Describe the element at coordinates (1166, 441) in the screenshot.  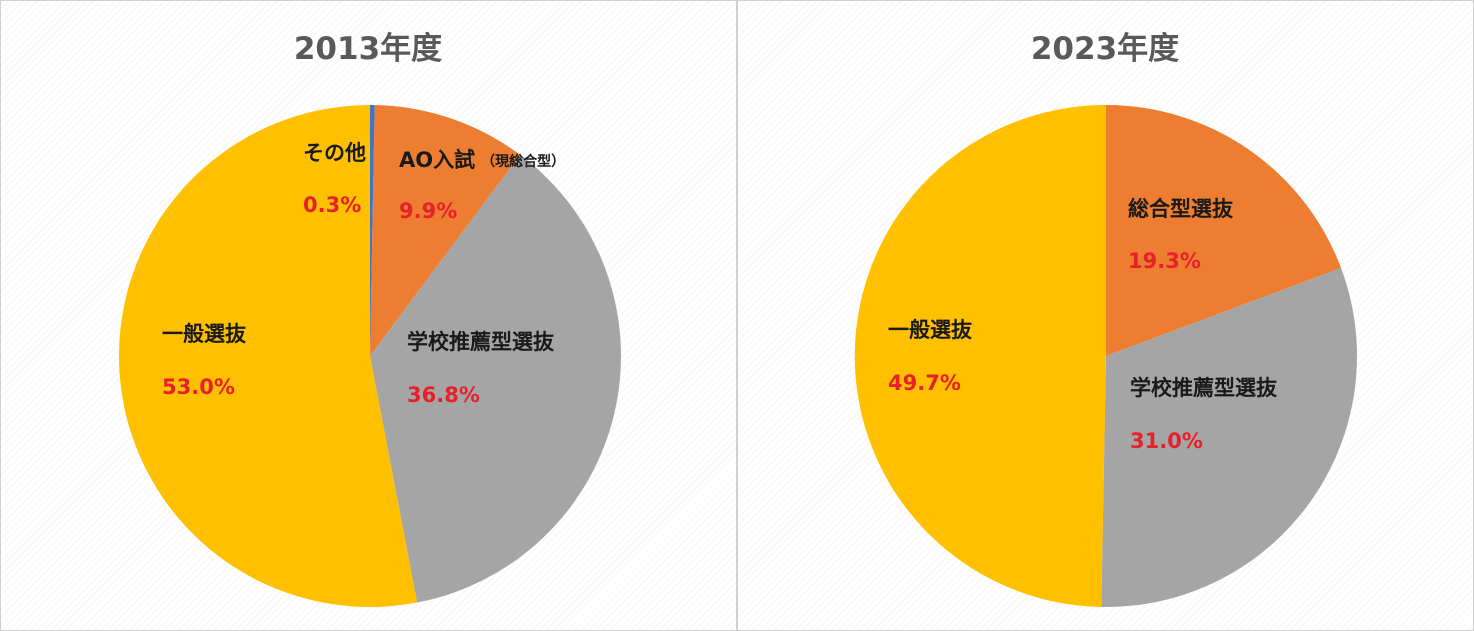
I see `slice-value-label: 31.0%` at that location.